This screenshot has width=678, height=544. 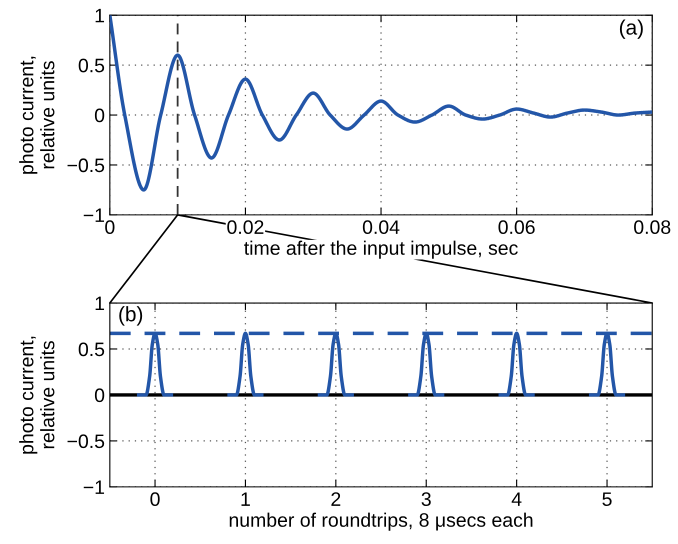 What do you see at coordinates (381, 521) in the screenshot?
I see `x-axis-title: number of roundtrips, 8 μsecs each` at bounding box center [381, 521].